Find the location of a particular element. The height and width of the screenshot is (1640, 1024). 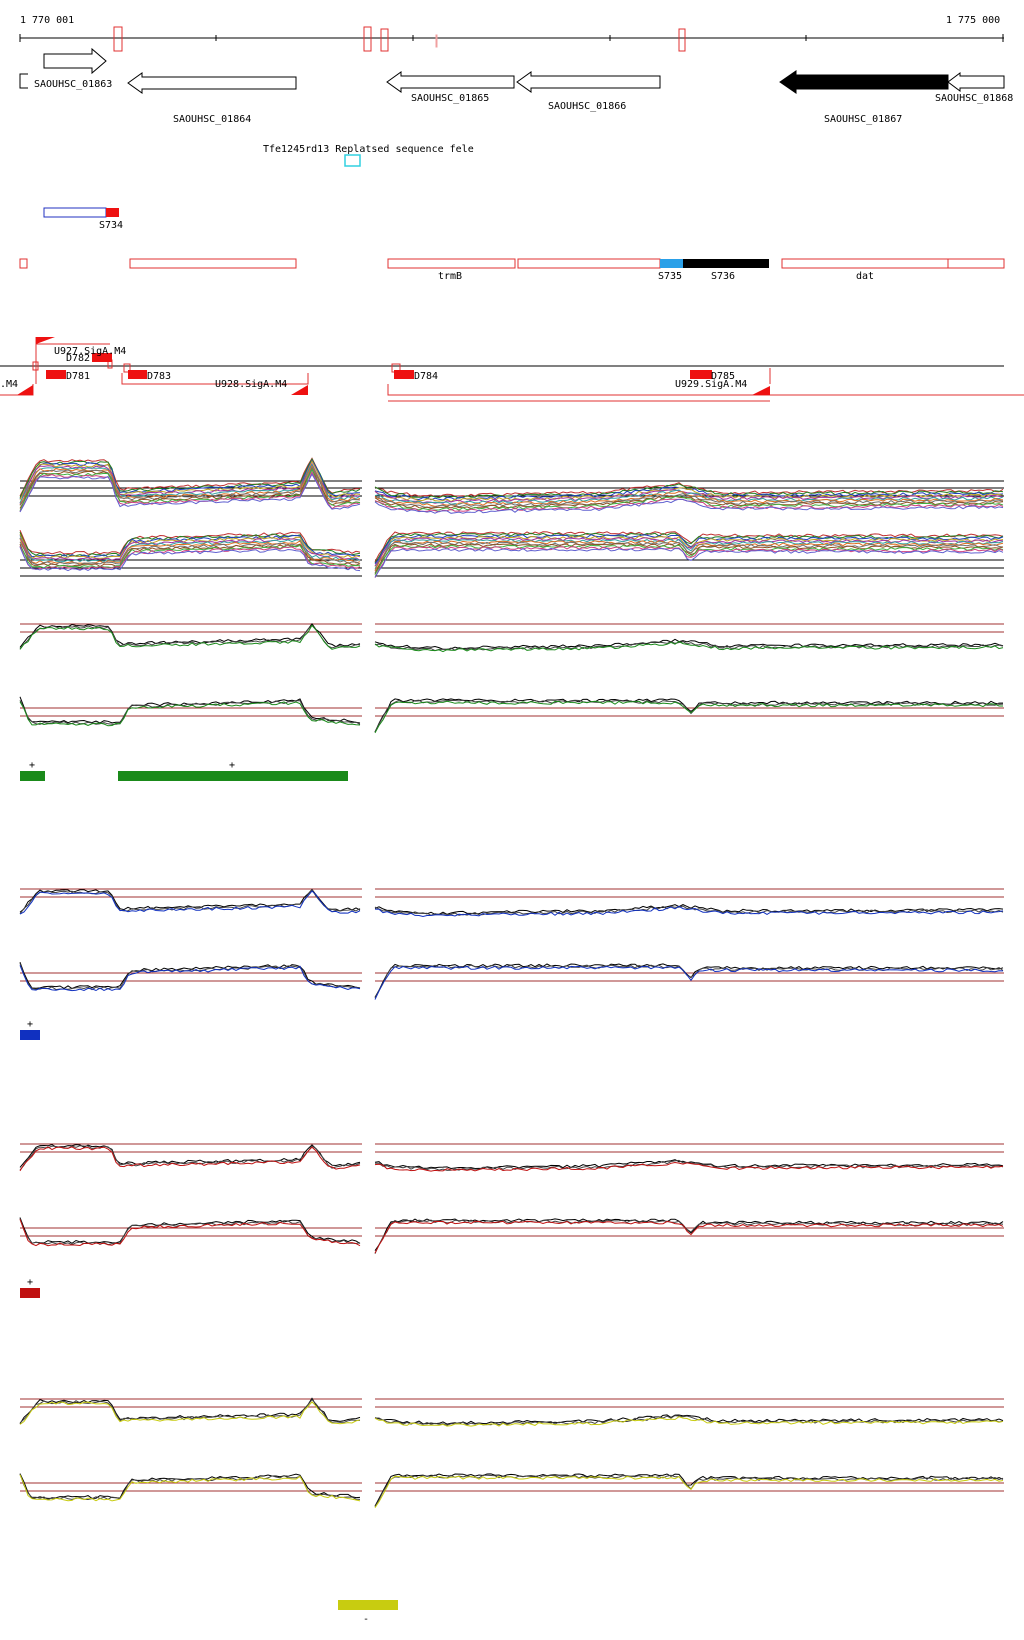

reg-label-u929: U929.SigA.M4 is located at coordinates (711, 384).